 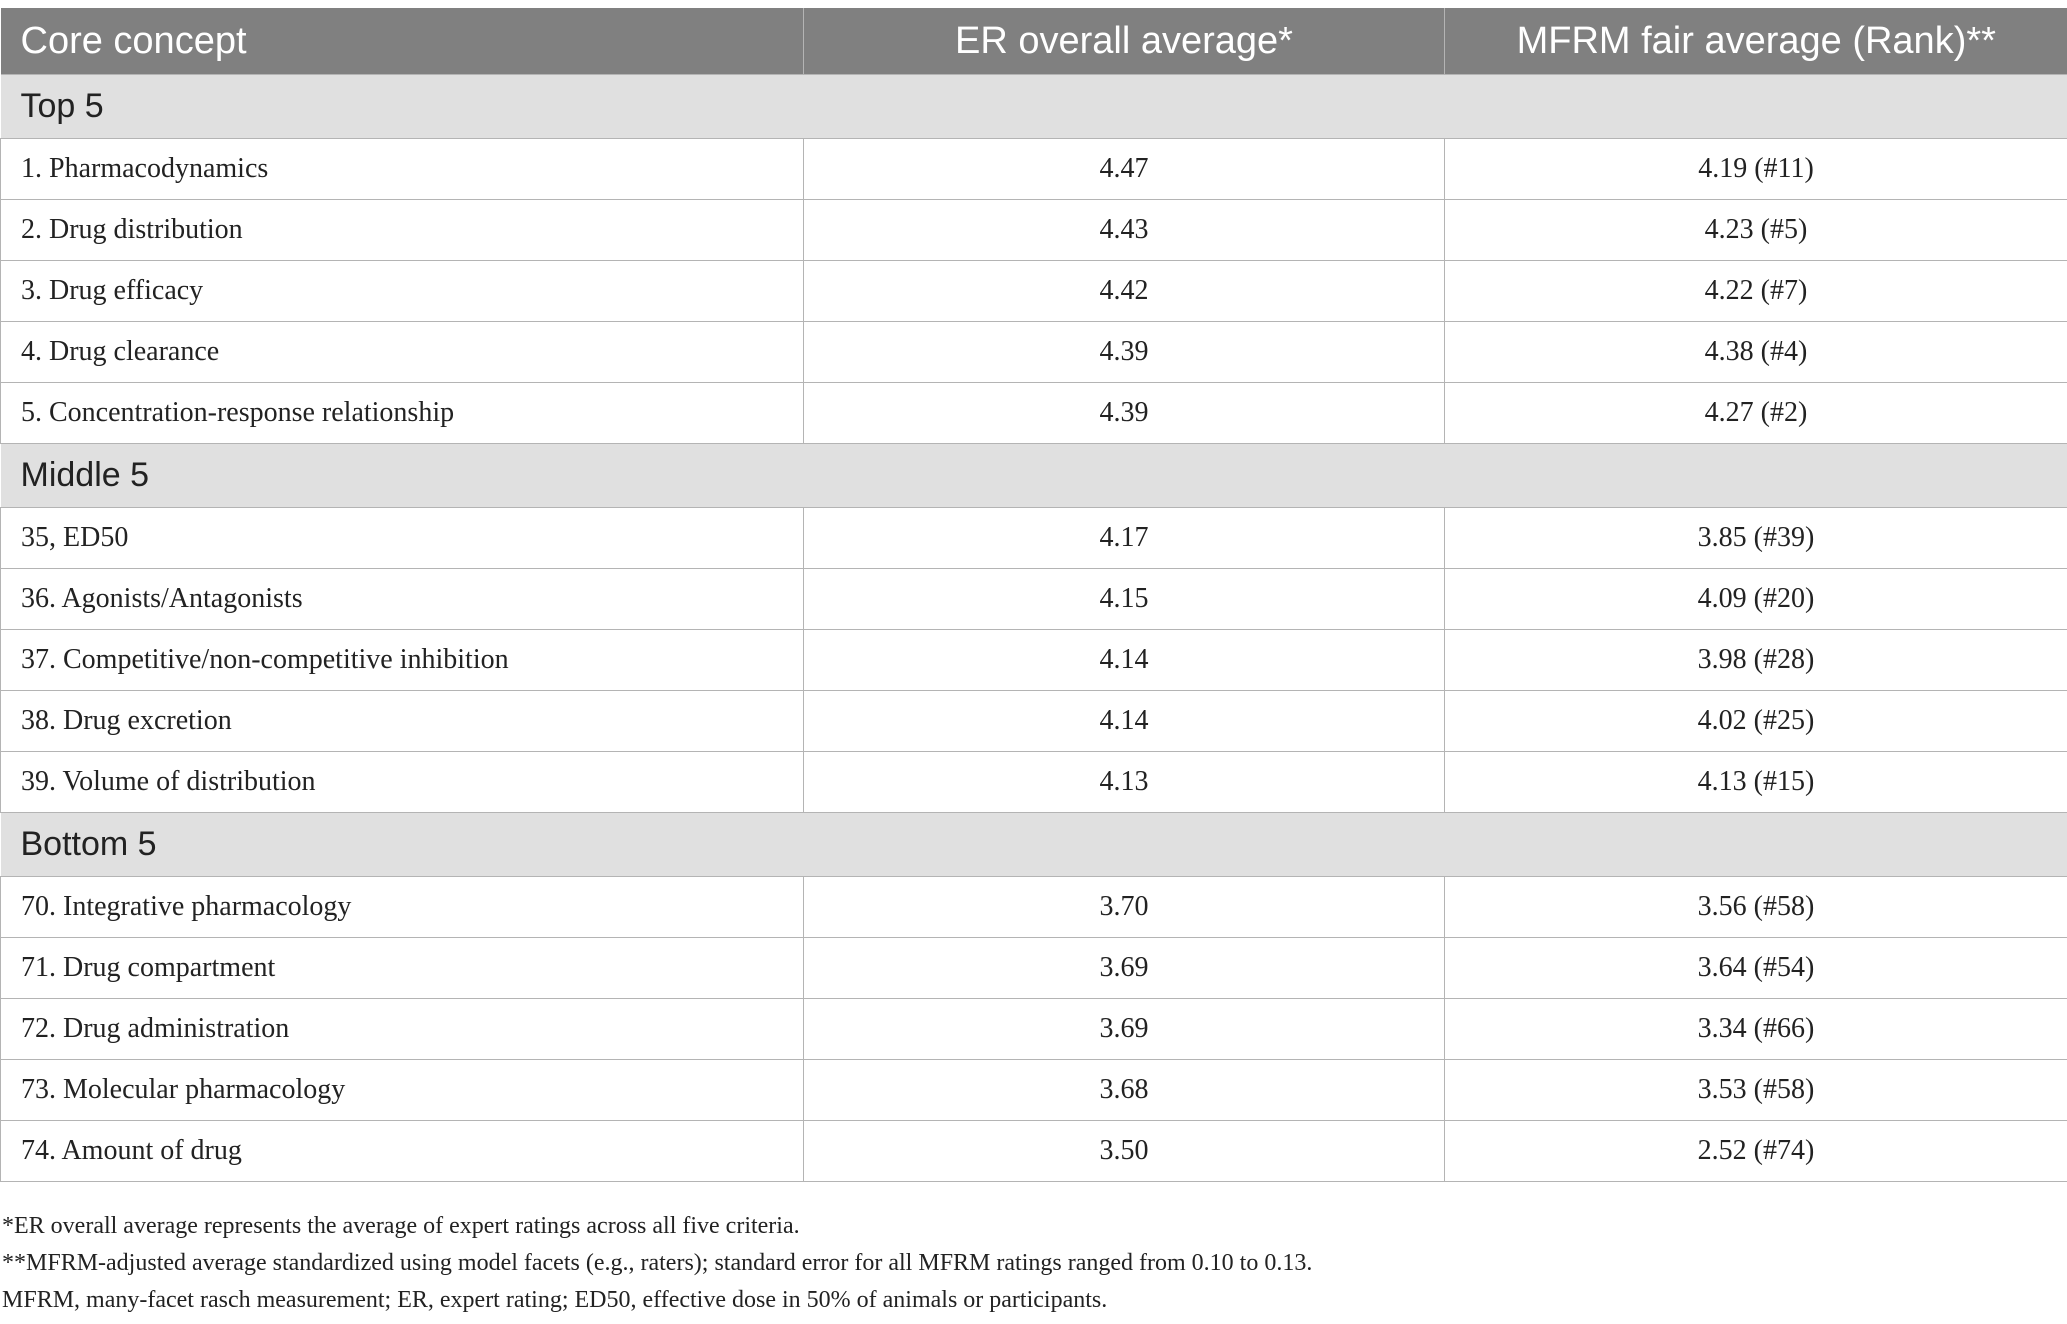 I want to click on er-average-cell: 4.13, so click(x=1124, y=782).